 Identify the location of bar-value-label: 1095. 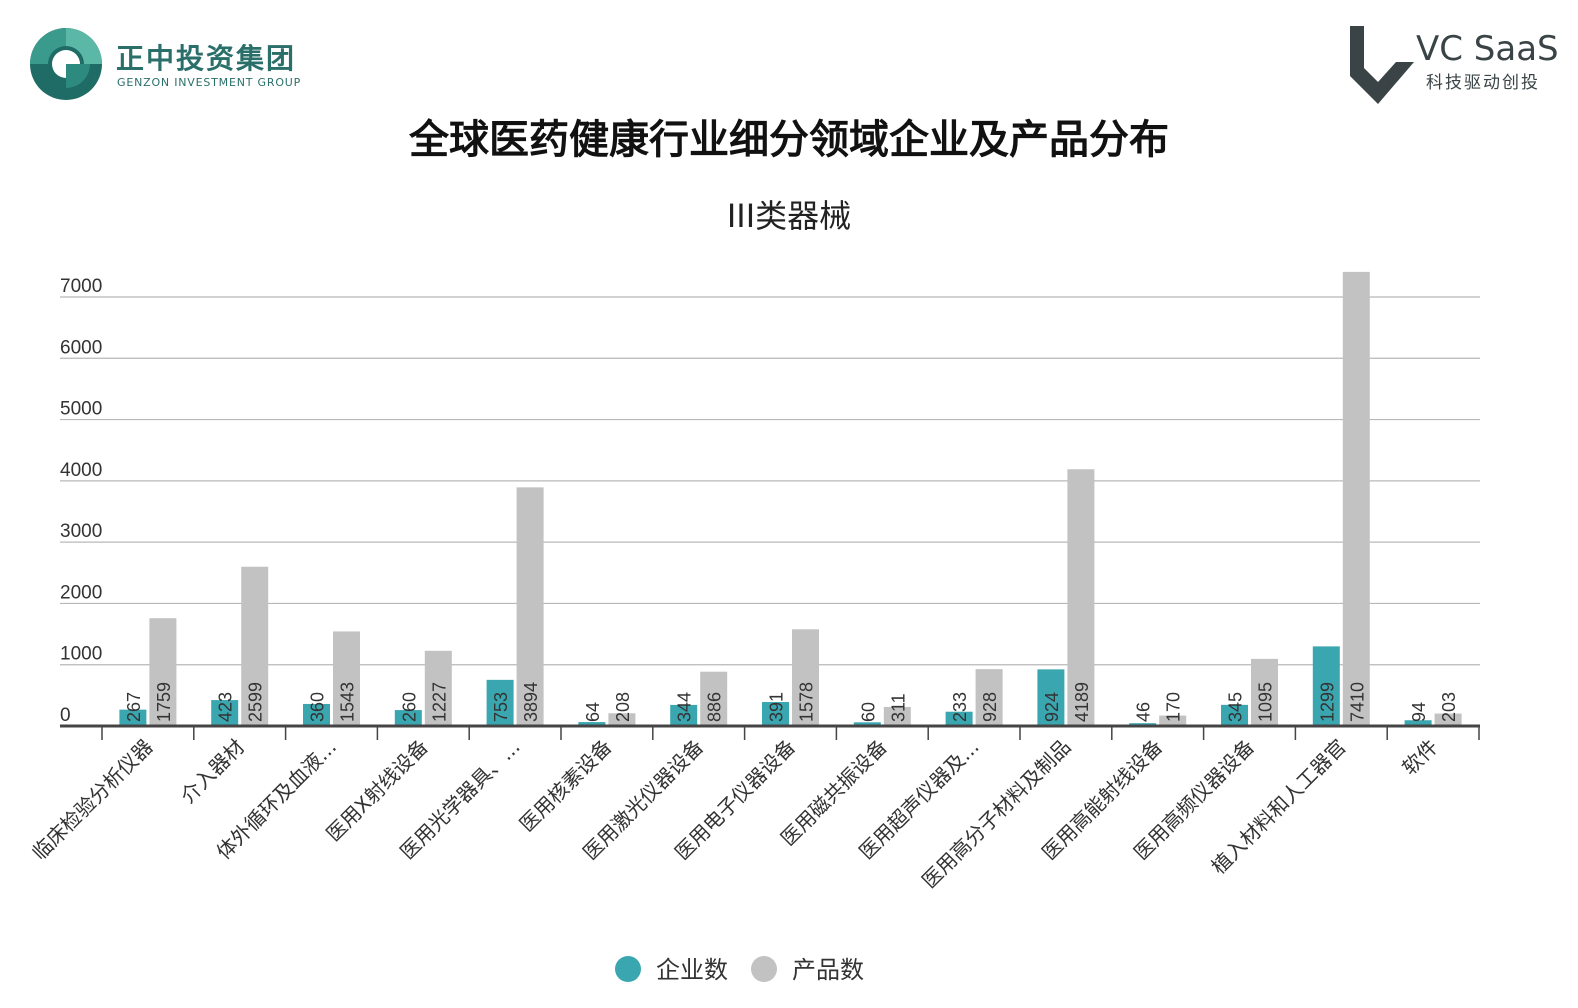
(1266, 702).